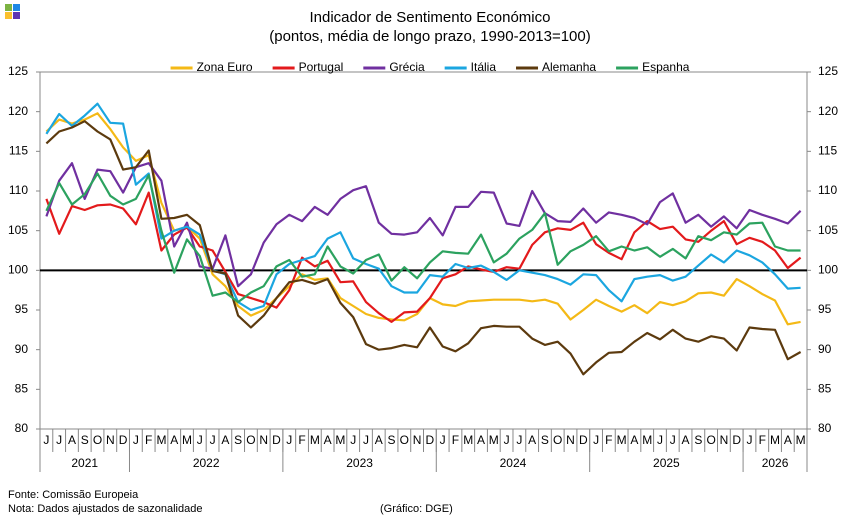 The image size is (851, 523). What do you see at coordinates (105, 509) in the screenshot?
I see `note: Nota: Dados ajustados de sazonalidade` at bounding box center [105, 509].